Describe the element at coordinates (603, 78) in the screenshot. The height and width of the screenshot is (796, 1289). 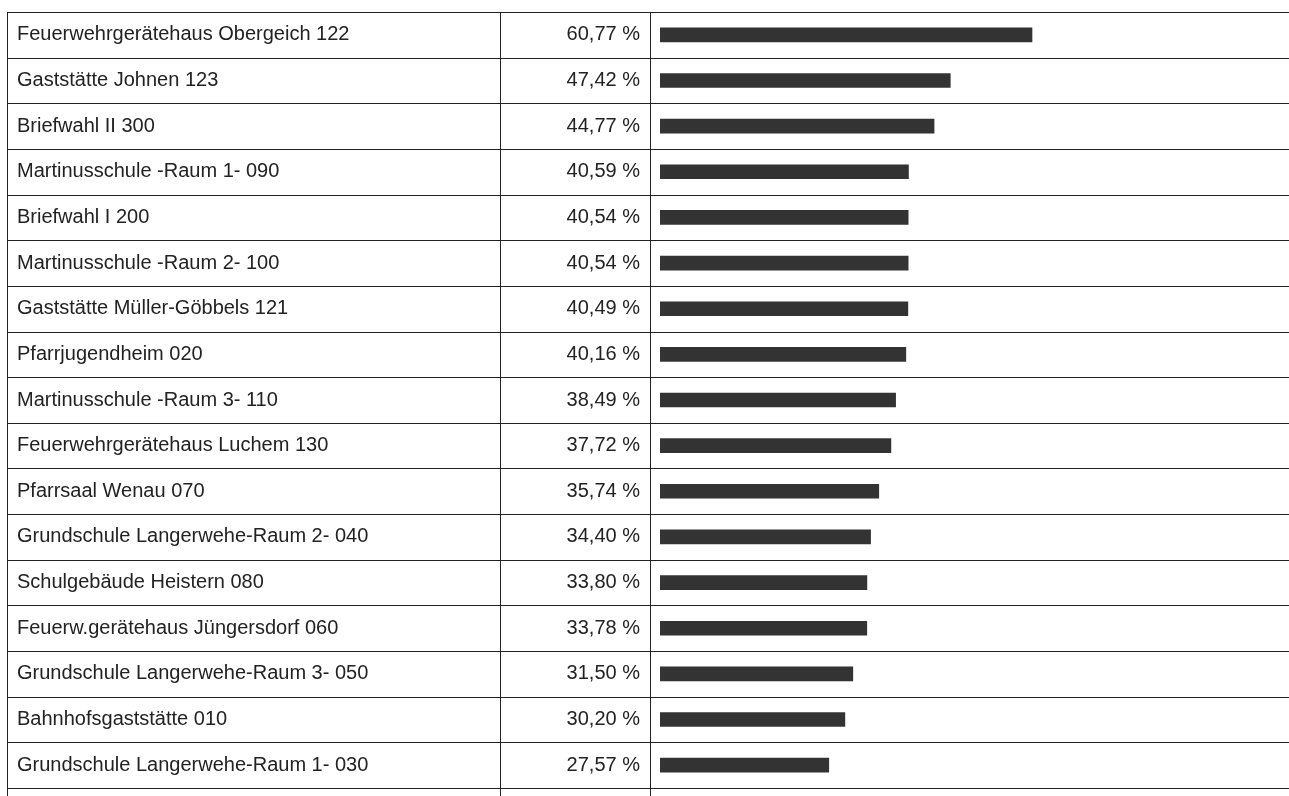
I see `data-label: 47,42 %` at that location.